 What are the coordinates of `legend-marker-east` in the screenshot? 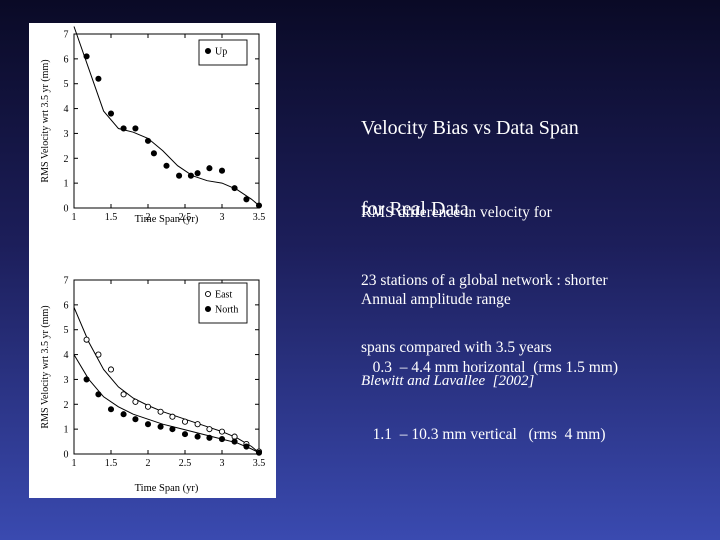 It's located at (208, 294).